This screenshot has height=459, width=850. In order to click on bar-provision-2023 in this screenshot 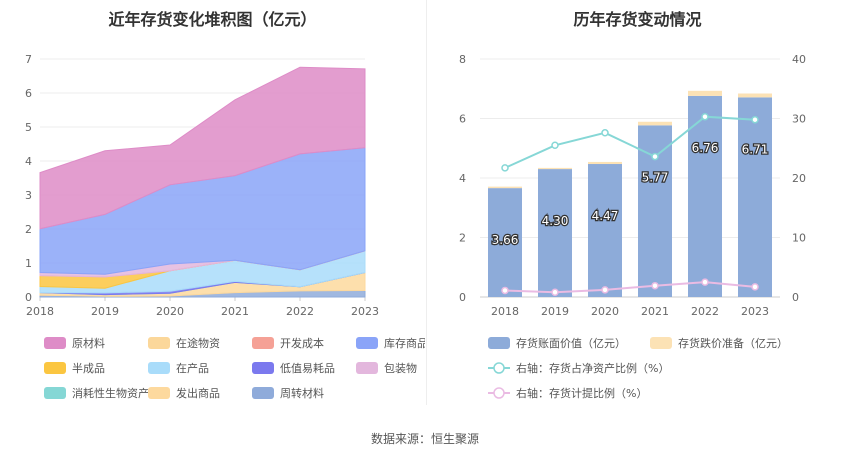, I will do `click(755, 95)`.